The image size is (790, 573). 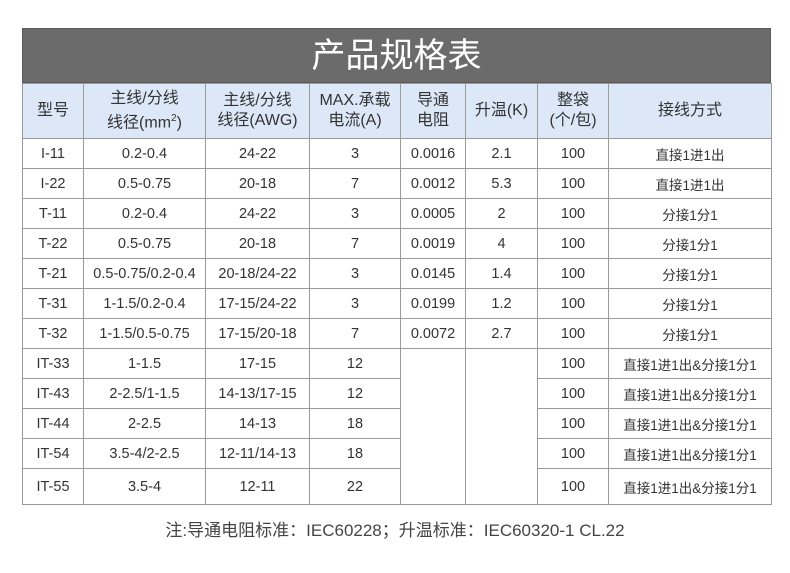 I want to click on cell-max-current: 22, so click(x=355, y=486).